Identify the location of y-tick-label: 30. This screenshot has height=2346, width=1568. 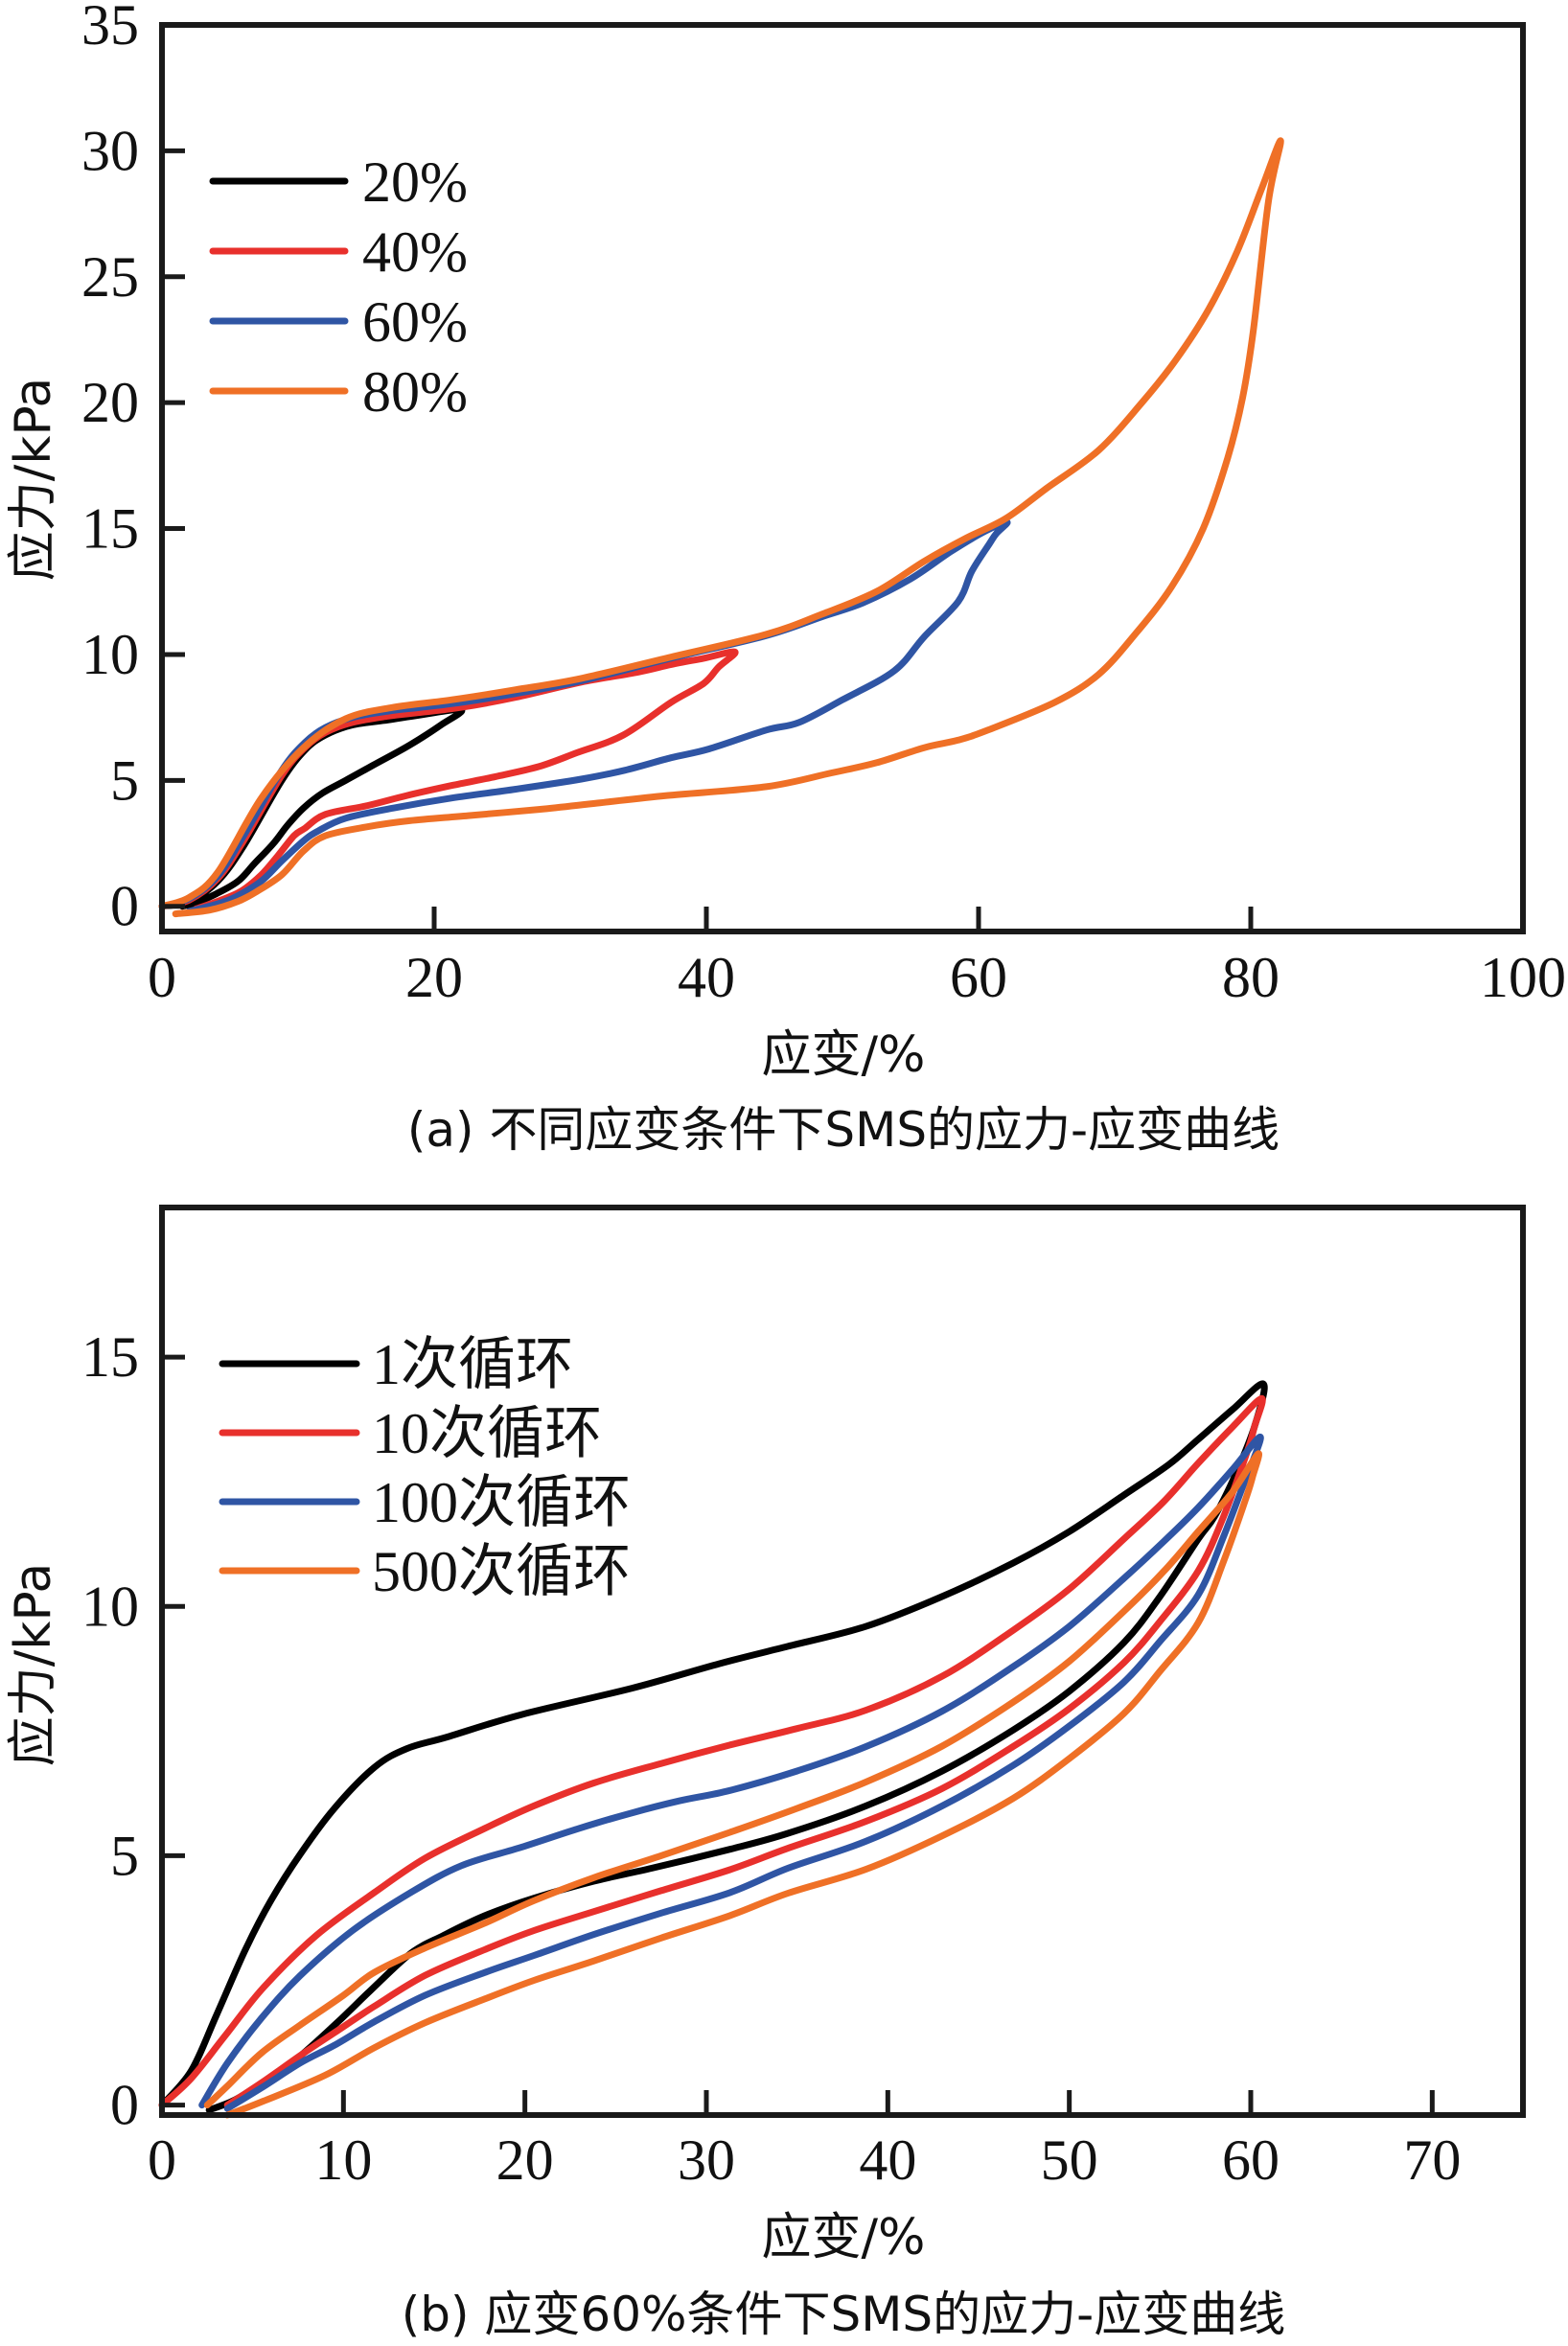
(110, 150).